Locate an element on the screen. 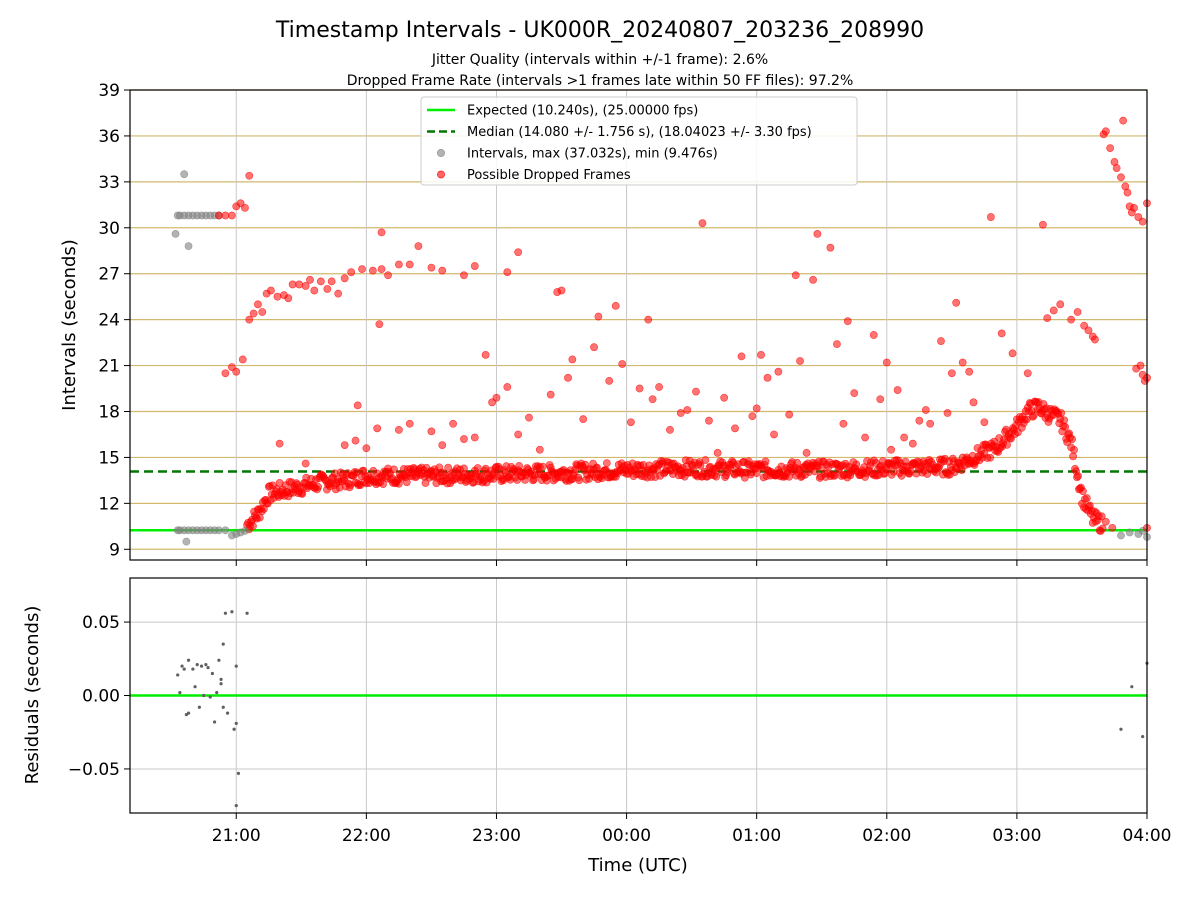 The width and height of the screenshot is (1200, 900). intervals-y-tick-label: 24 is located at coordinates (109, 321).